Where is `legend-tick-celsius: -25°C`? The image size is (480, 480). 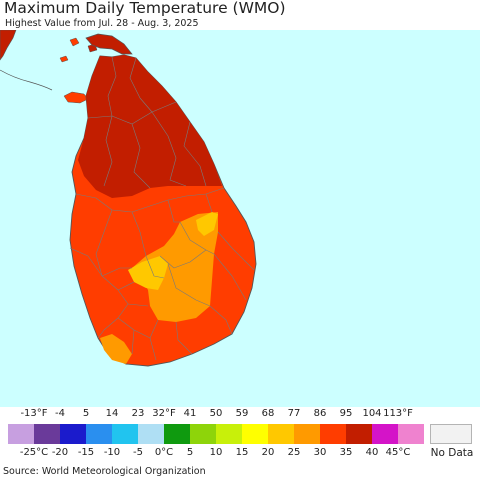 legend-tick-celsius: -25°C is located at coordinates (34, 452).